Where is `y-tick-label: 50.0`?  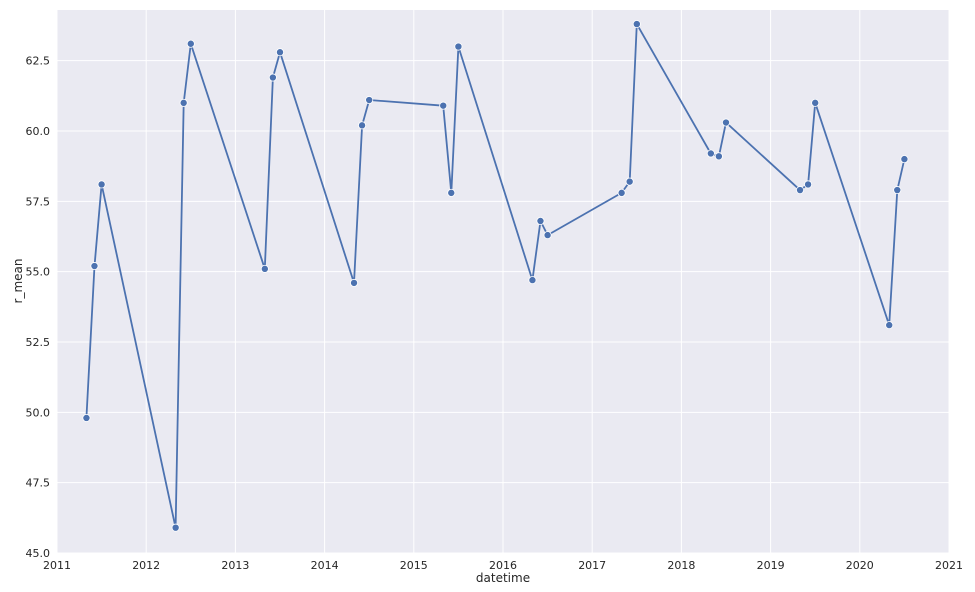
y-tick-label: 50.0 is located at coordinates (38, 412).